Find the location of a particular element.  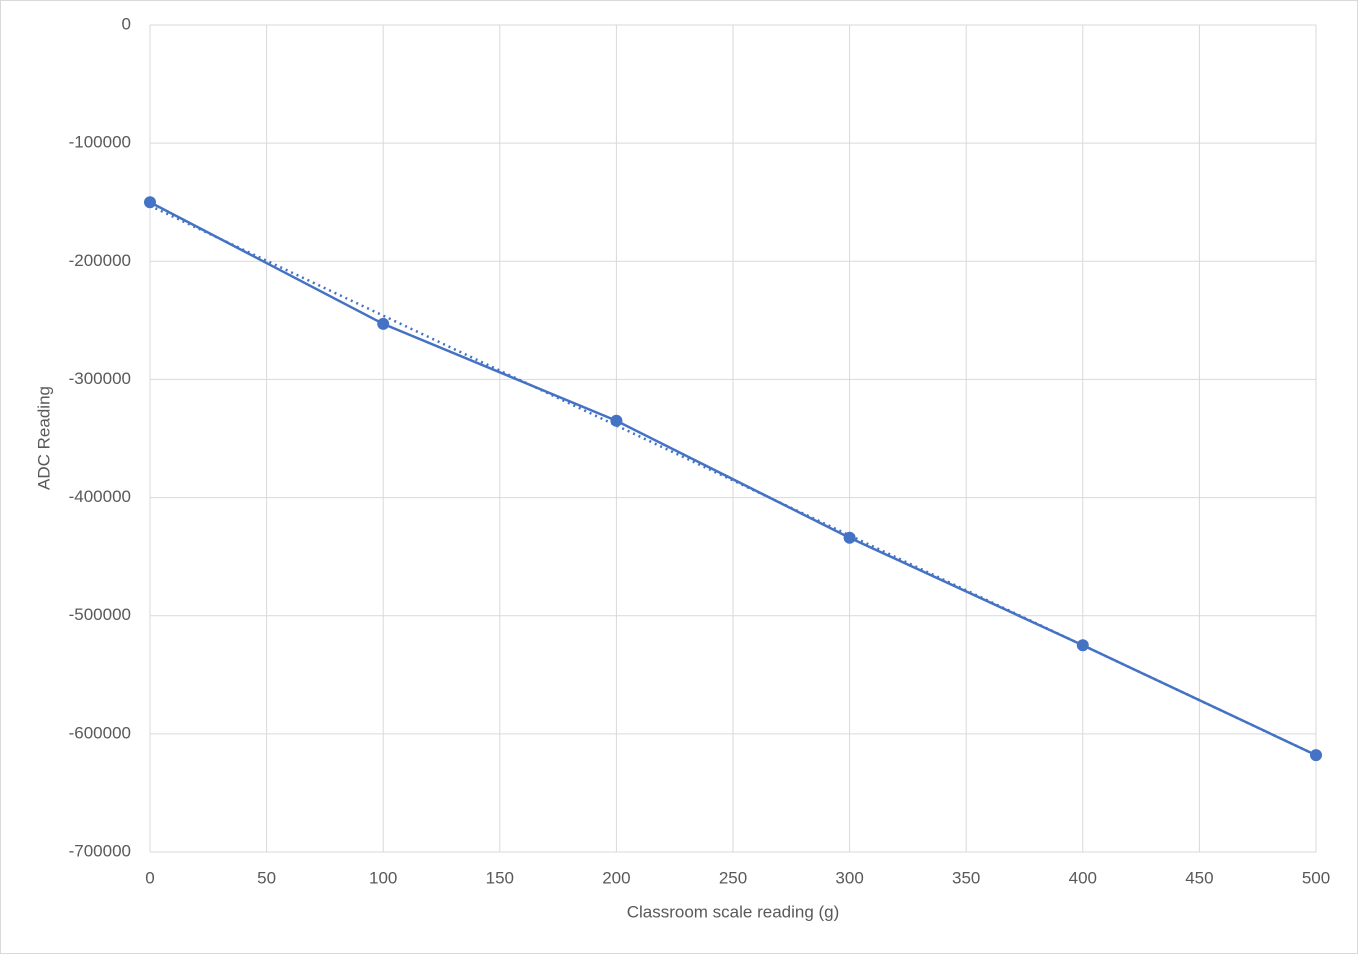

x-tick-label: 150 is located at coordinates (500, 877).